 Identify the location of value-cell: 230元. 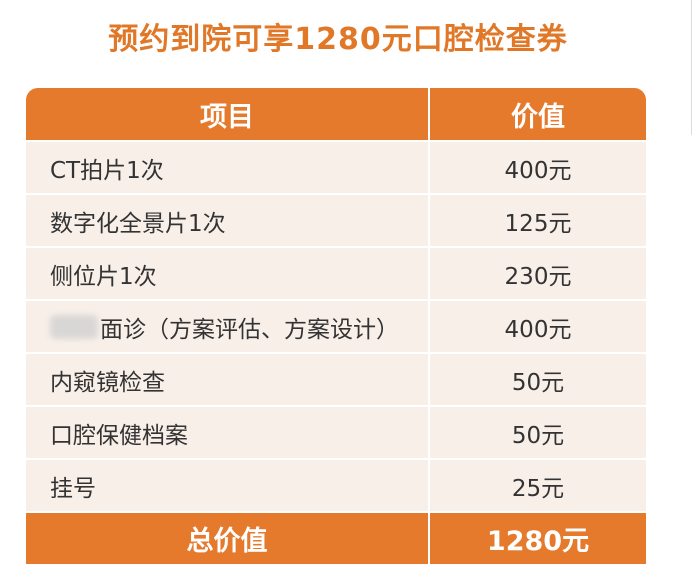
(538, 273).